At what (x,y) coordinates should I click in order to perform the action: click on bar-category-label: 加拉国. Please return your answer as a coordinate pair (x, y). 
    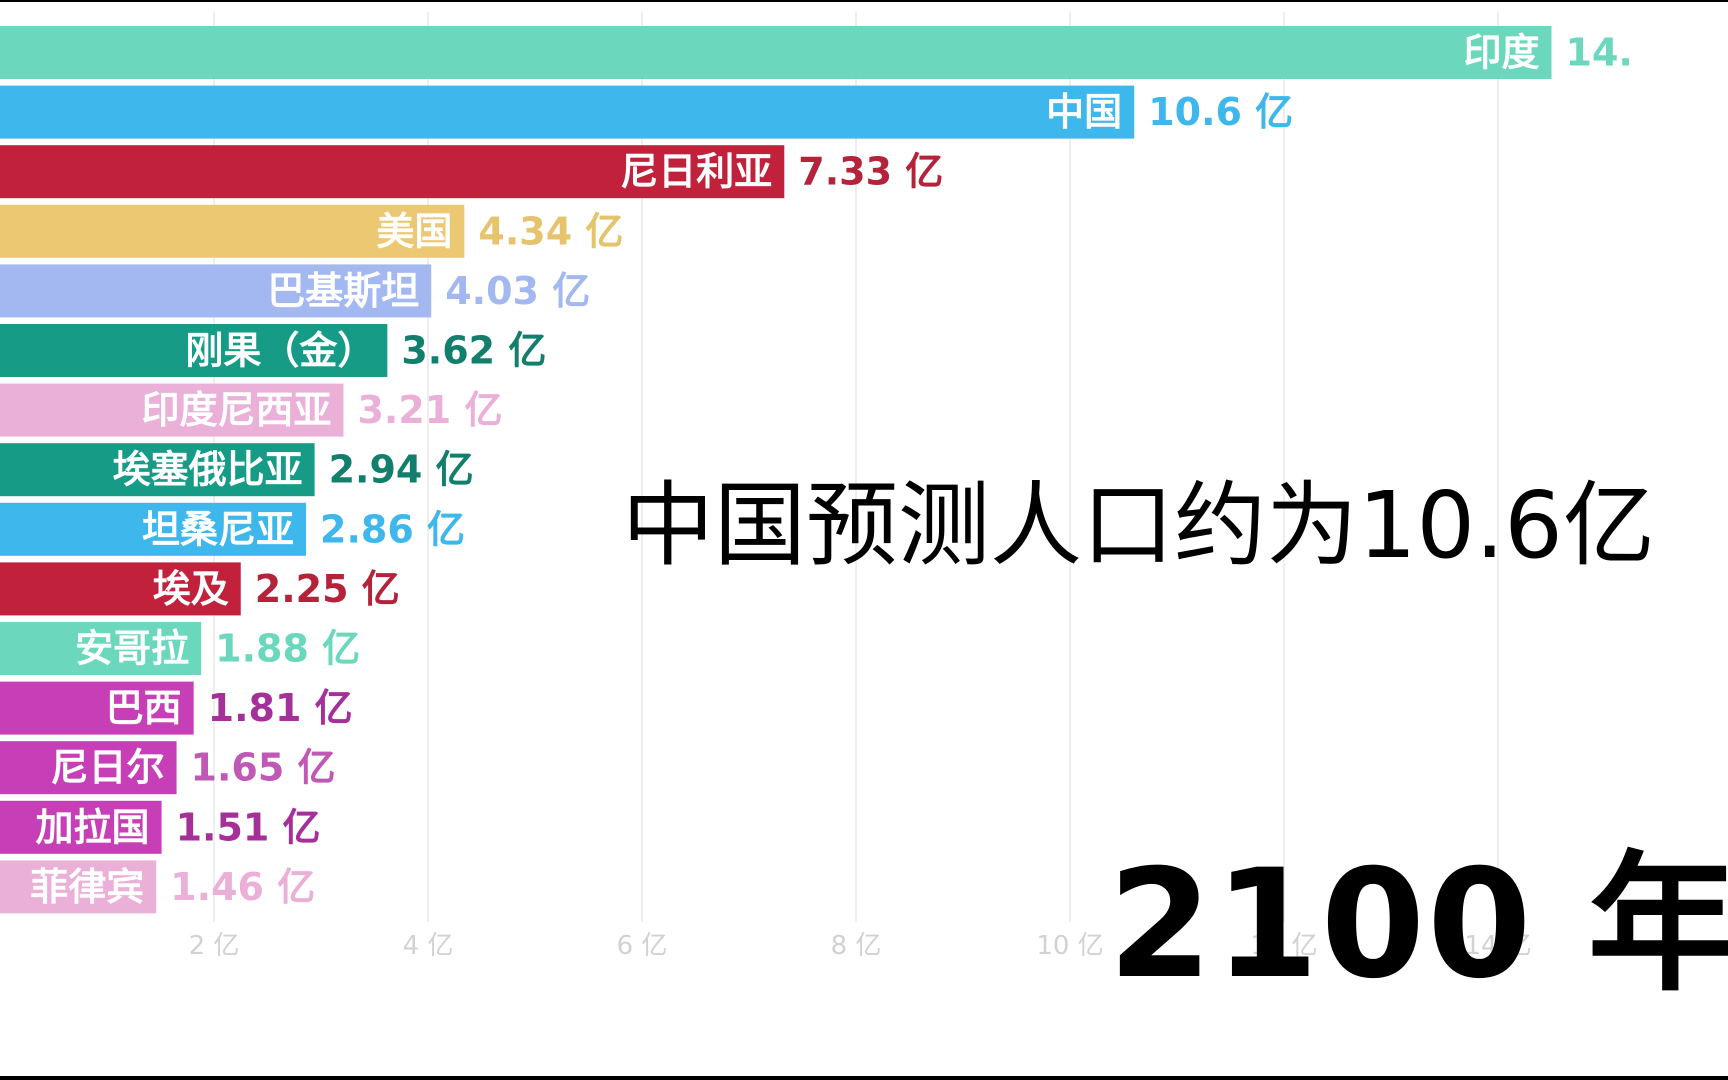
    Looking at the image, I should click on (93, 827).